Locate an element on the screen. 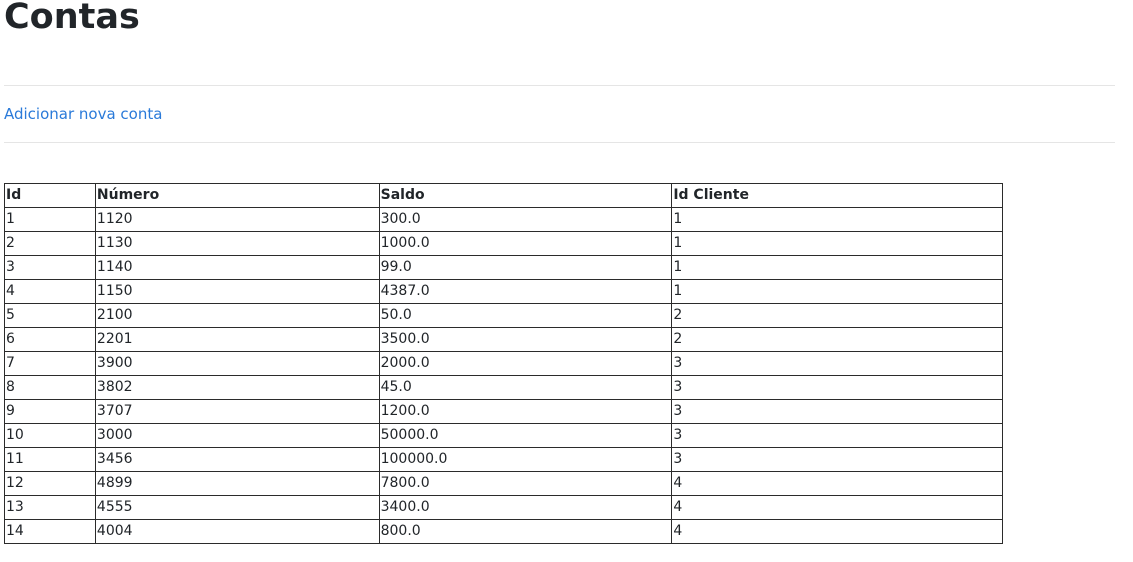 The height and width of the screenshot is (562, 1133). table-row: 6 2201 3500.0 2 is located at coordinates (503, 339).